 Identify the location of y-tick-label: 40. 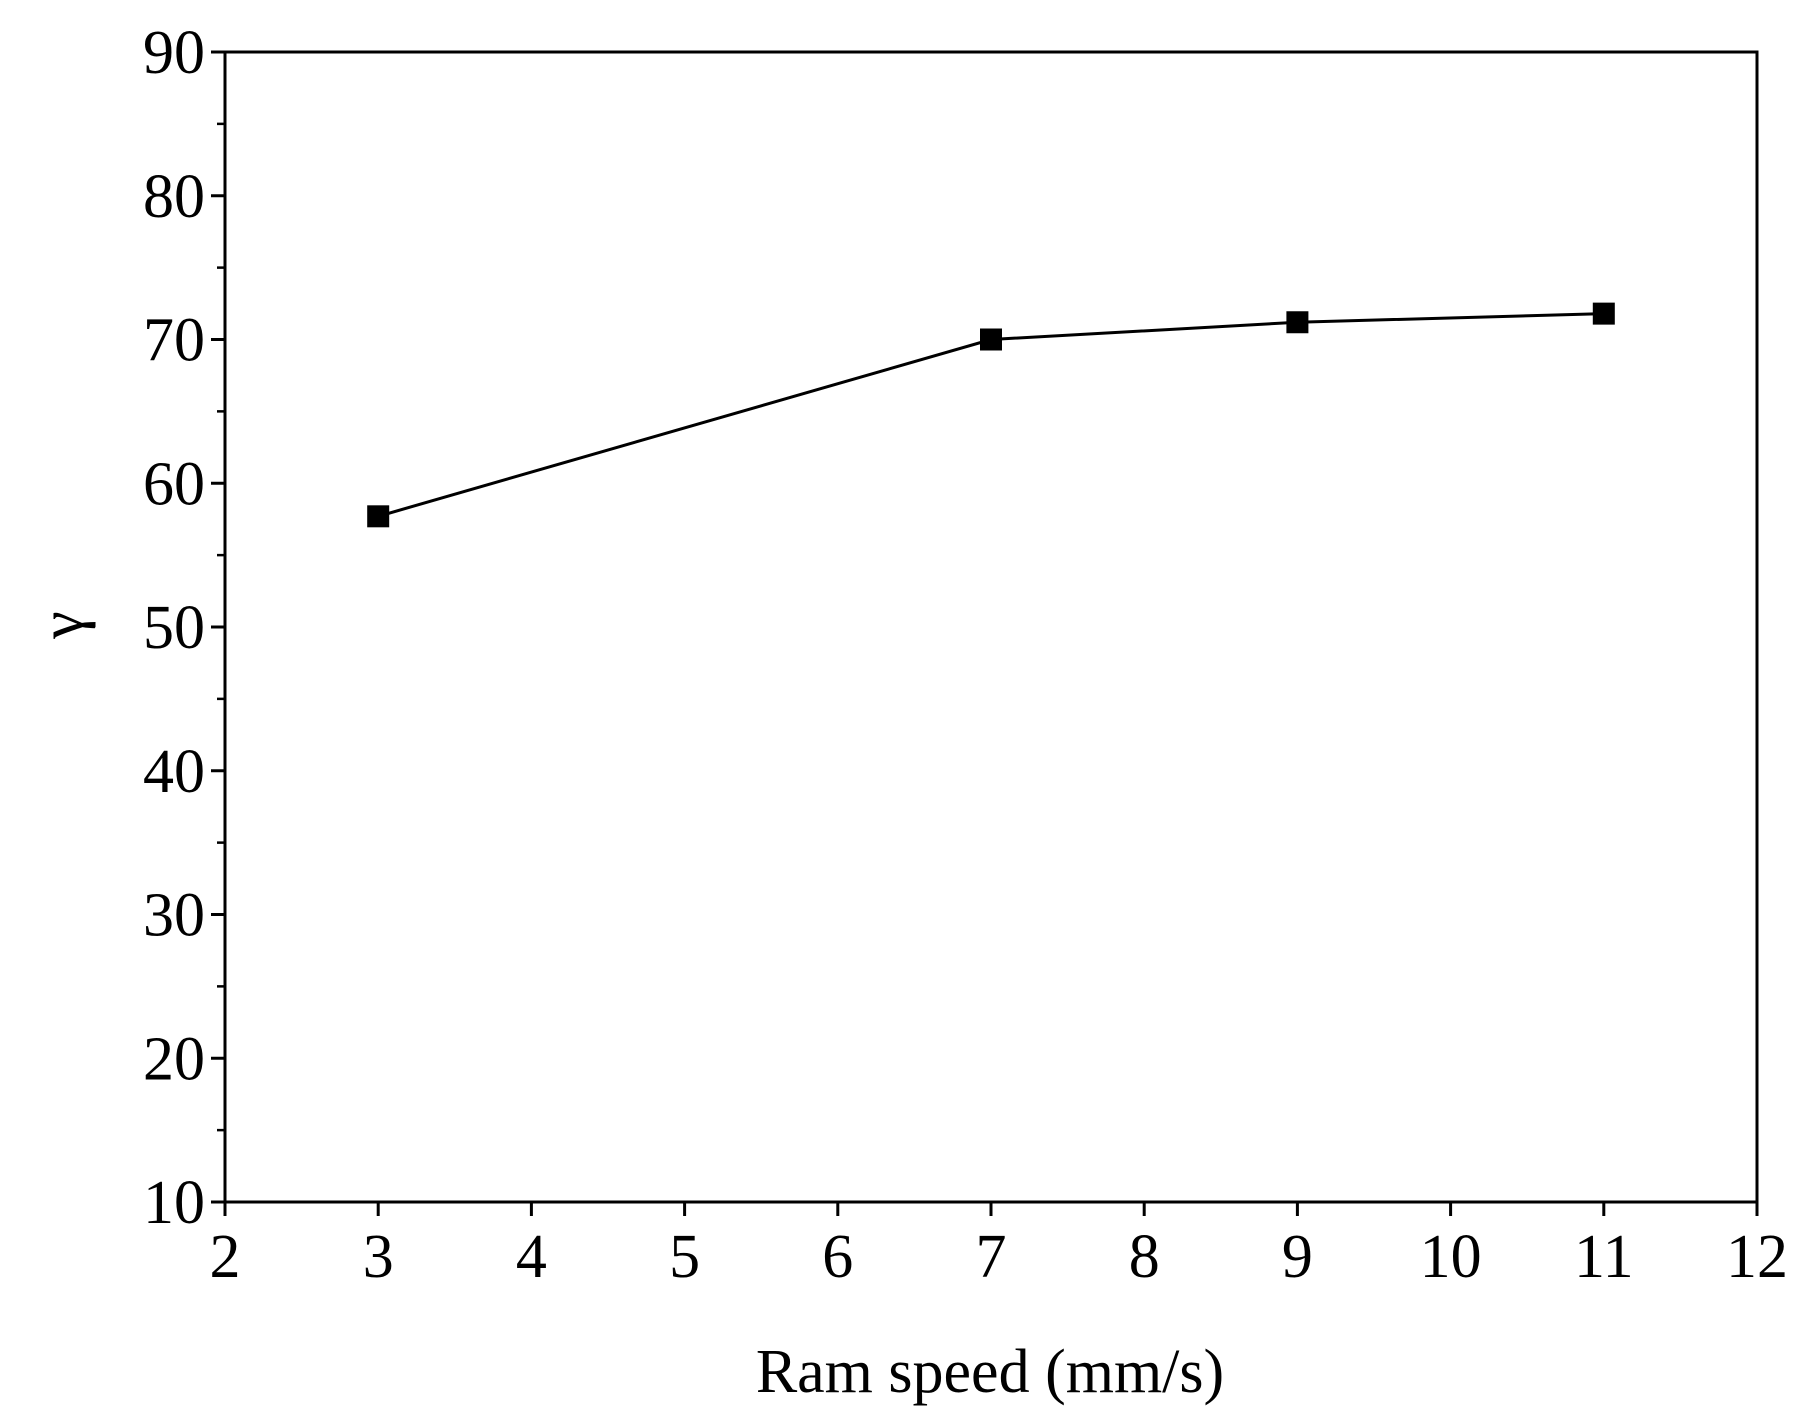
(174, 772).